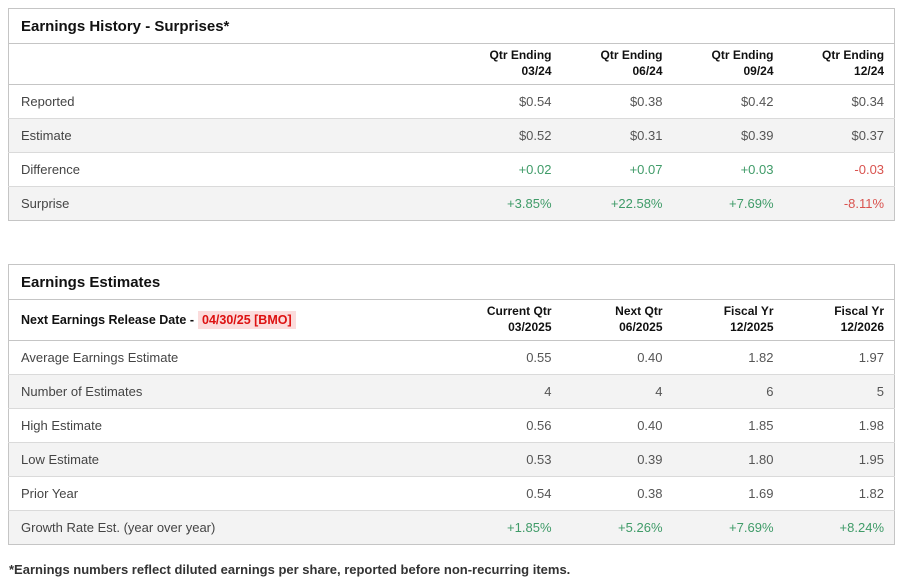 The image size is (902, 587). What do you see at coordinates (839, 203) in the screenshot?
I see `cell-value-negative: -8.11%` at bounding box center [839, 203].